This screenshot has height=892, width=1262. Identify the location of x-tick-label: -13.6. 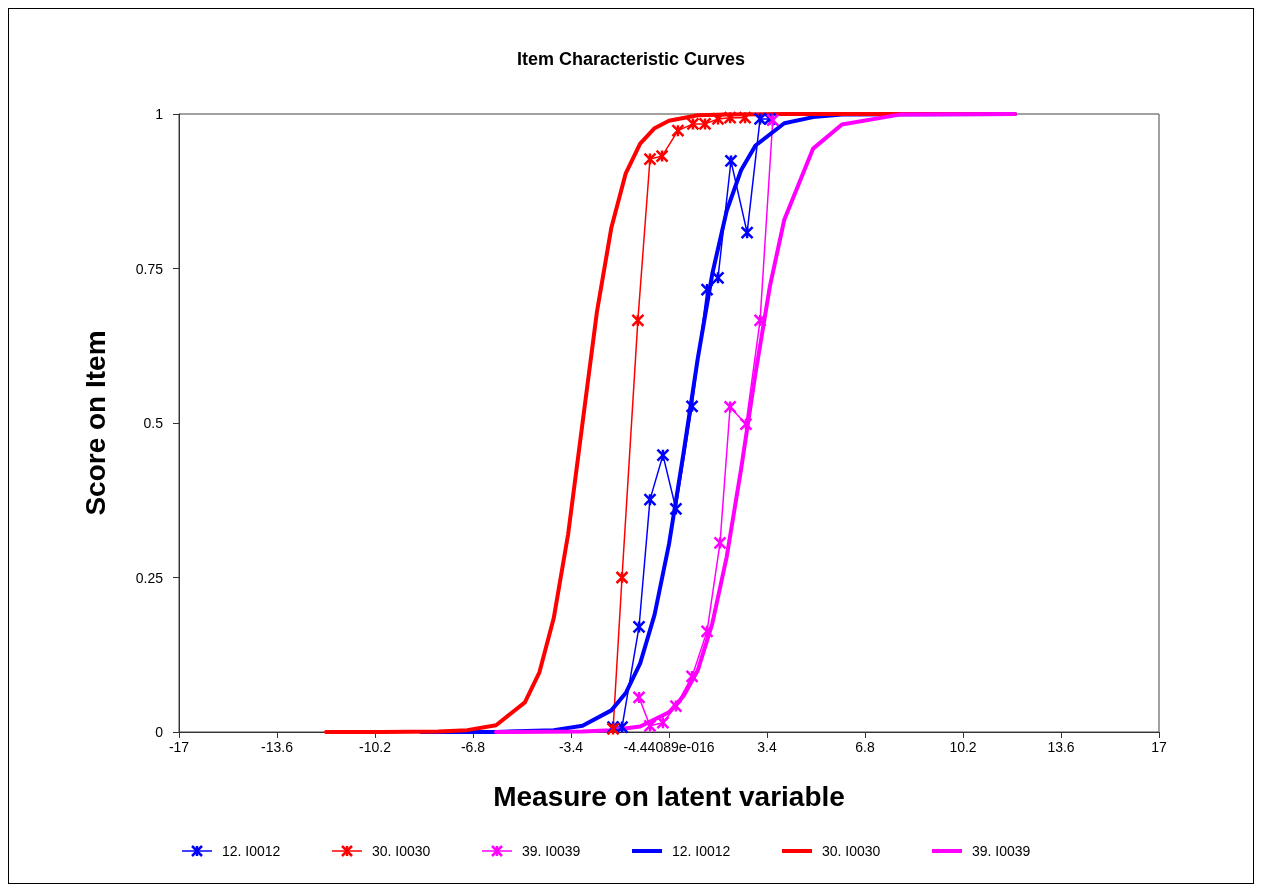
(277, 747).